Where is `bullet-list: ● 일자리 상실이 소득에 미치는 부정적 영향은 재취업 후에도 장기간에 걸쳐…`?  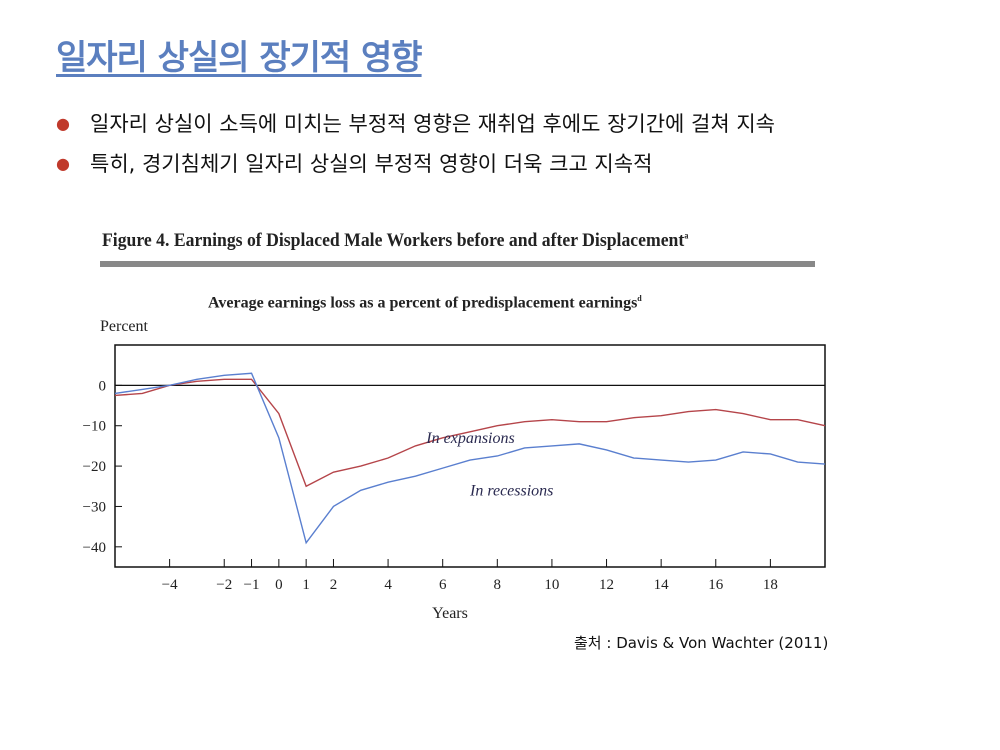
bullet-list: ● 일자리 상실이 소득에 미치는 부정적 영향은 재취업 후에도 장기간에 걸쳐… is located at coordinates (415, 144).